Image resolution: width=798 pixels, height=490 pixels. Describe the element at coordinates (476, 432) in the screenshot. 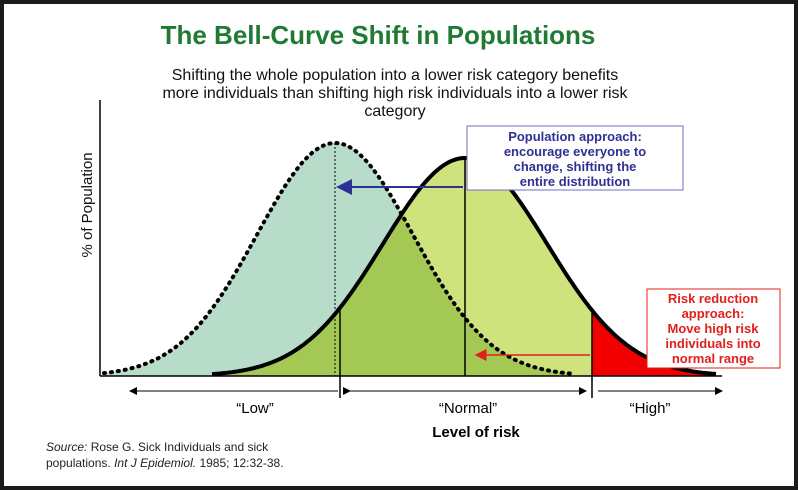

I see `x-axis-label: Level of risk` at that location.